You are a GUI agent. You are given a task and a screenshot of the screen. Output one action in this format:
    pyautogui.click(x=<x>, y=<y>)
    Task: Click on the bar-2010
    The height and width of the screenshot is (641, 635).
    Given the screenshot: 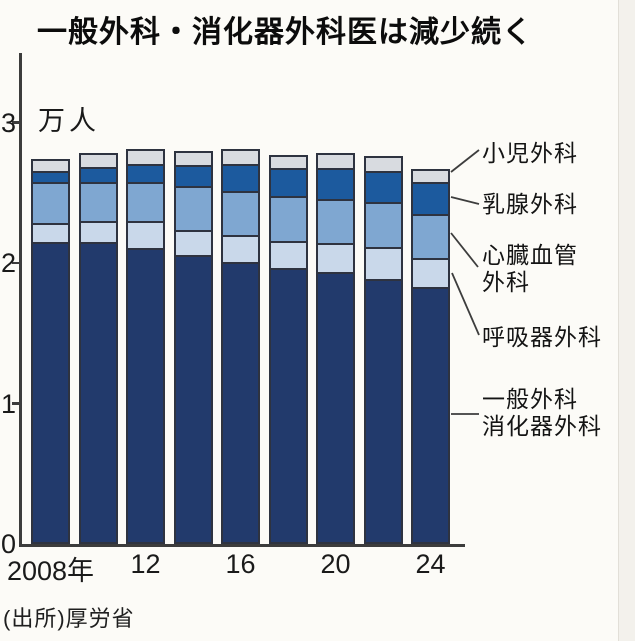 What is the action you would take?
    pyautogui.click(x=98, y=348)
    